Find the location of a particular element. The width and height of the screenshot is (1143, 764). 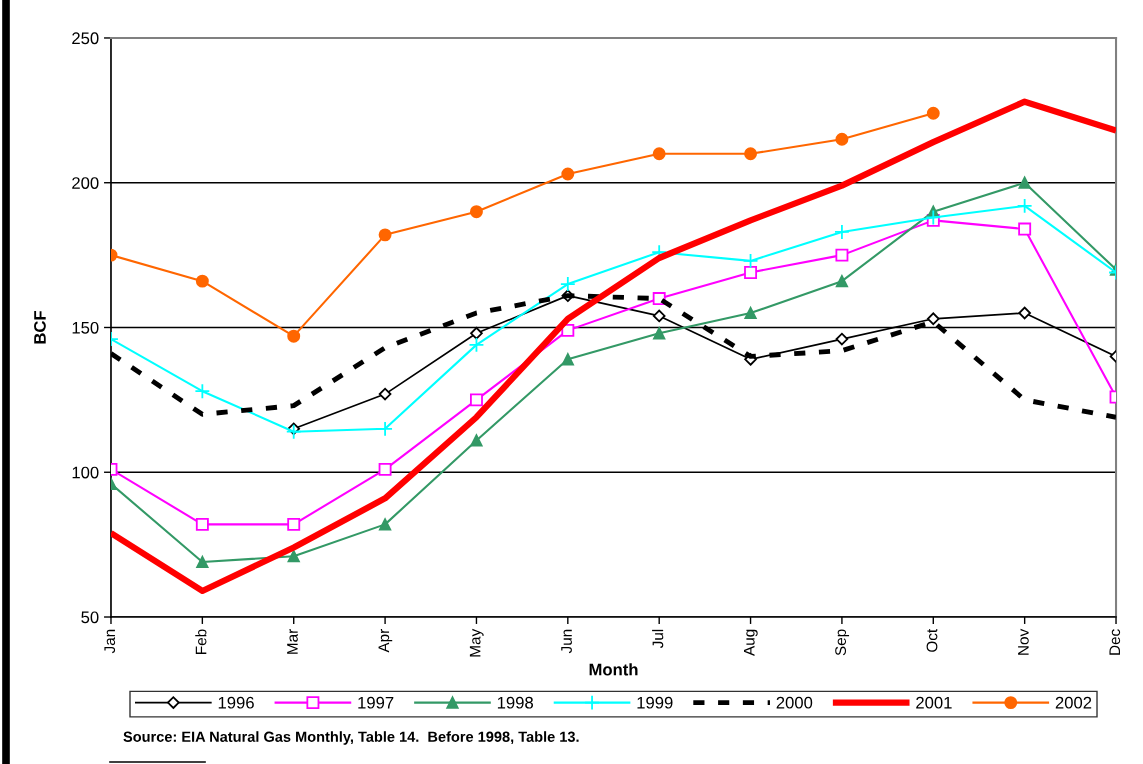

x-tick-label: Jul is located at coordinates (658, 639).